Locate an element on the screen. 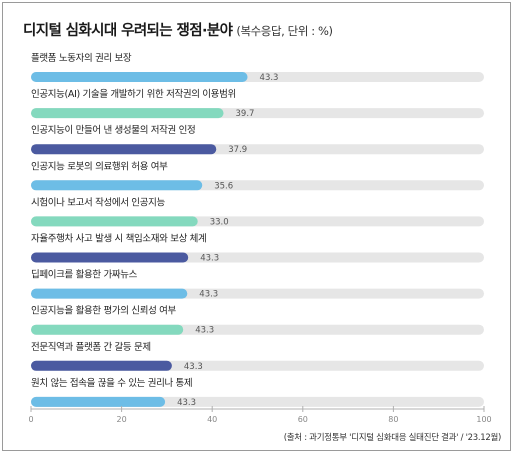 Image resolution: width=515 pixels, height=455 pixels. category-label: 플랫폼 노동자의 권리 보장 is located at coordinates (81, 58).